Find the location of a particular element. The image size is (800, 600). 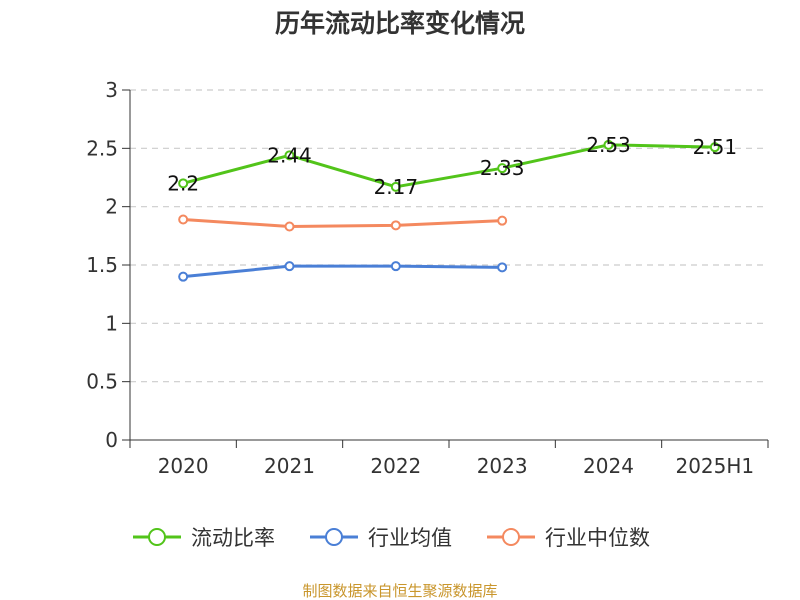

legend-label: 行业中位数 is located at coordinates (597, 538).